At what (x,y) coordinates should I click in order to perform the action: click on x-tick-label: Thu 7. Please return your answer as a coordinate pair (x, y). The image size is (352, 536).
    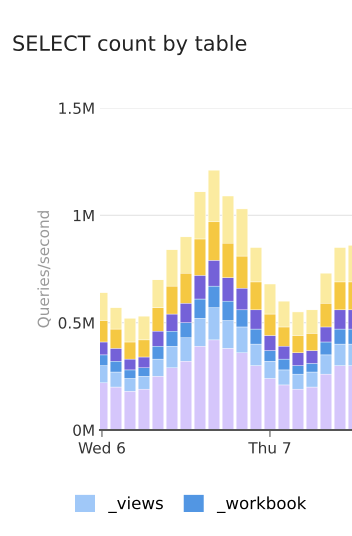
    Looking at the image, I should click on (269, 448).